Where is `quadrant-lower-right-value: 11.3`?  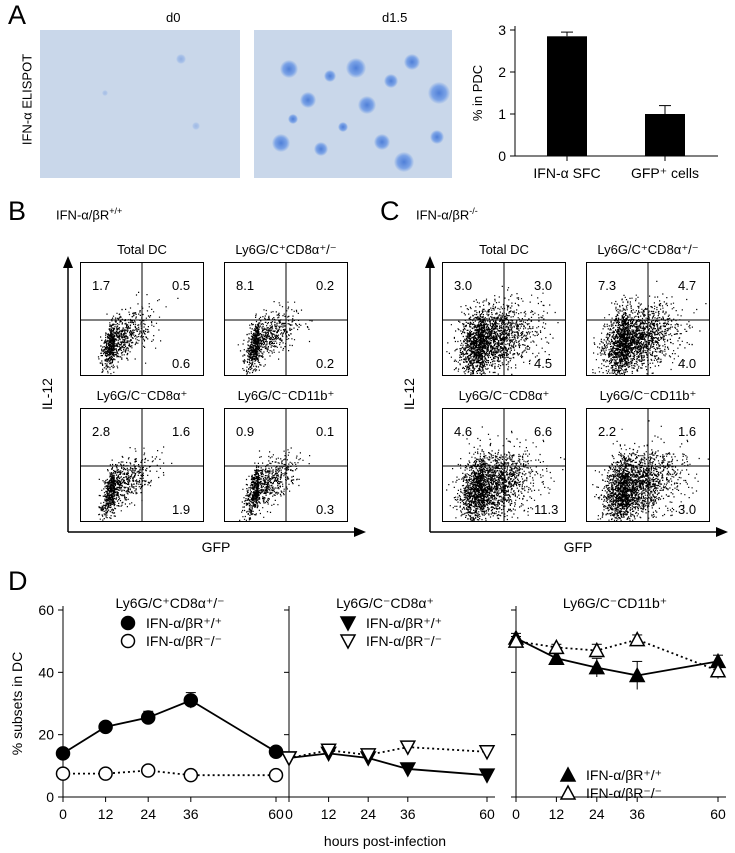 quadrant-lower-right-value: 11.3 is located at coordinates (546, 509).